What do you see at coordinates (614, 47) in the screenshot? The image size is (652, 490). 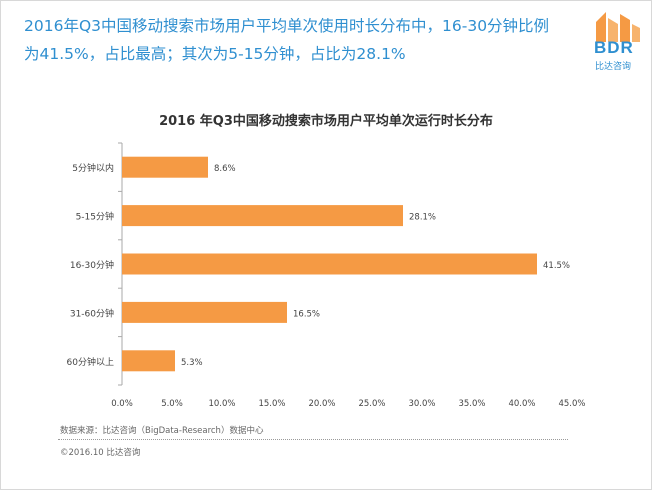 I see `logo-text: BDR` at bounding box center [614, 47].